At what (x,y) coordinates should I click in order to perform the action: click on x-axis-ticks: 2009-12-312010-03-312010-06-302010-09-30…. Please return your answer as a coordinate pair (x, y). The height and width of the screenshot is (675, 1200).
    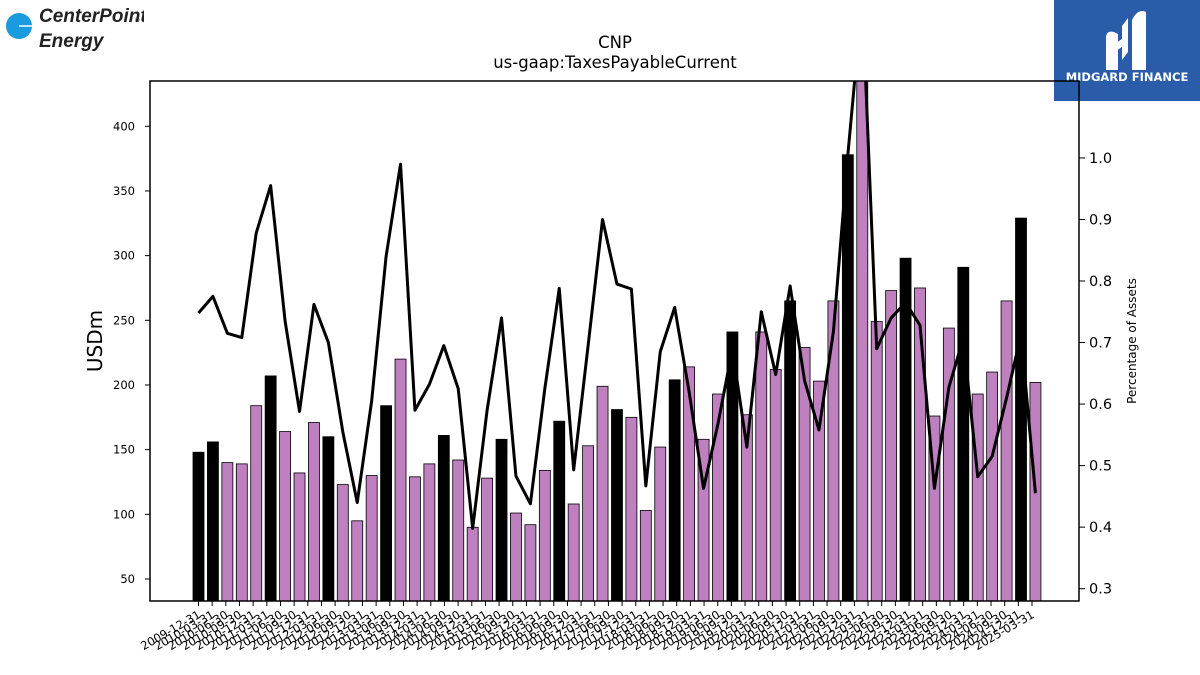
    Looking at the image, I should click on (587, 627).